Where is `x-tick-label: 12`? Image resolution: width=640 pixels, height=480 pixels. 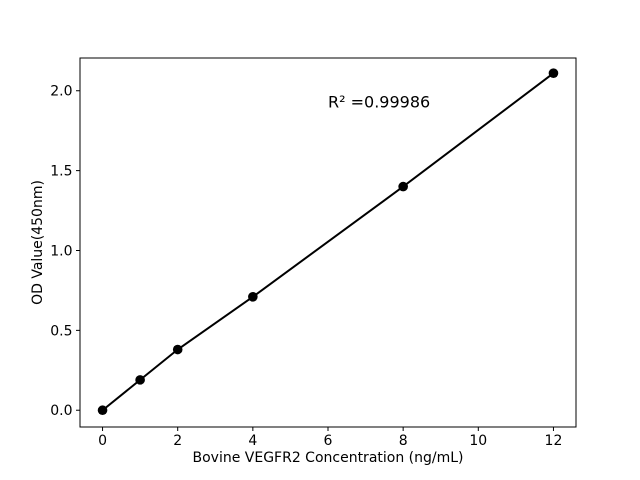
x-tick-label: 12 is located at coordinates (554, 441).